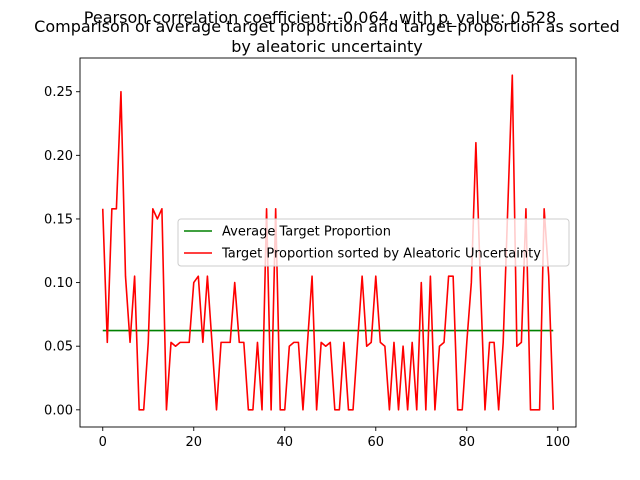  I want to click on x-tick-label: 80, so click(467, 442).